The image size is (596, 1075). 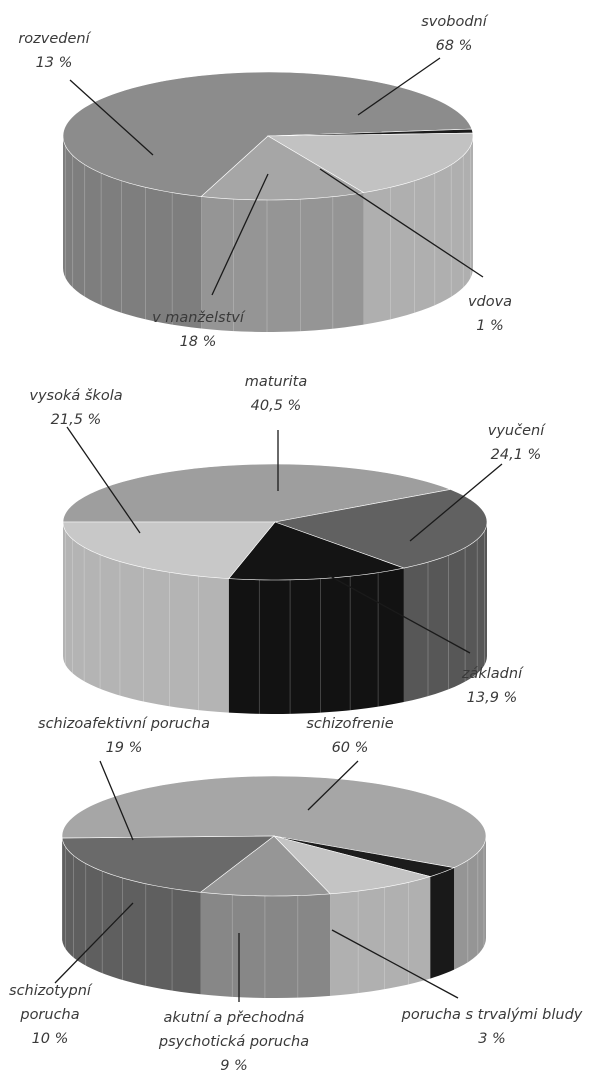 I want to click on side-schizotypni-porucha, so click(x=265, y=945).